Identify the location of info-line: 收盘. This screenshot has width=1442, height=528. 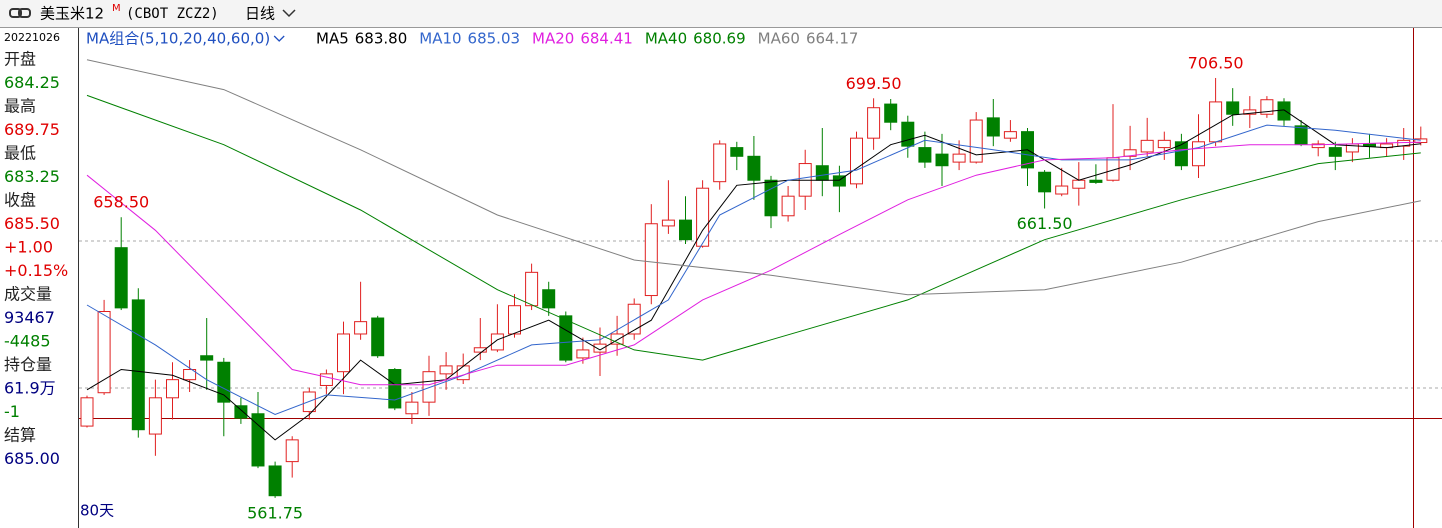
(20, 200).